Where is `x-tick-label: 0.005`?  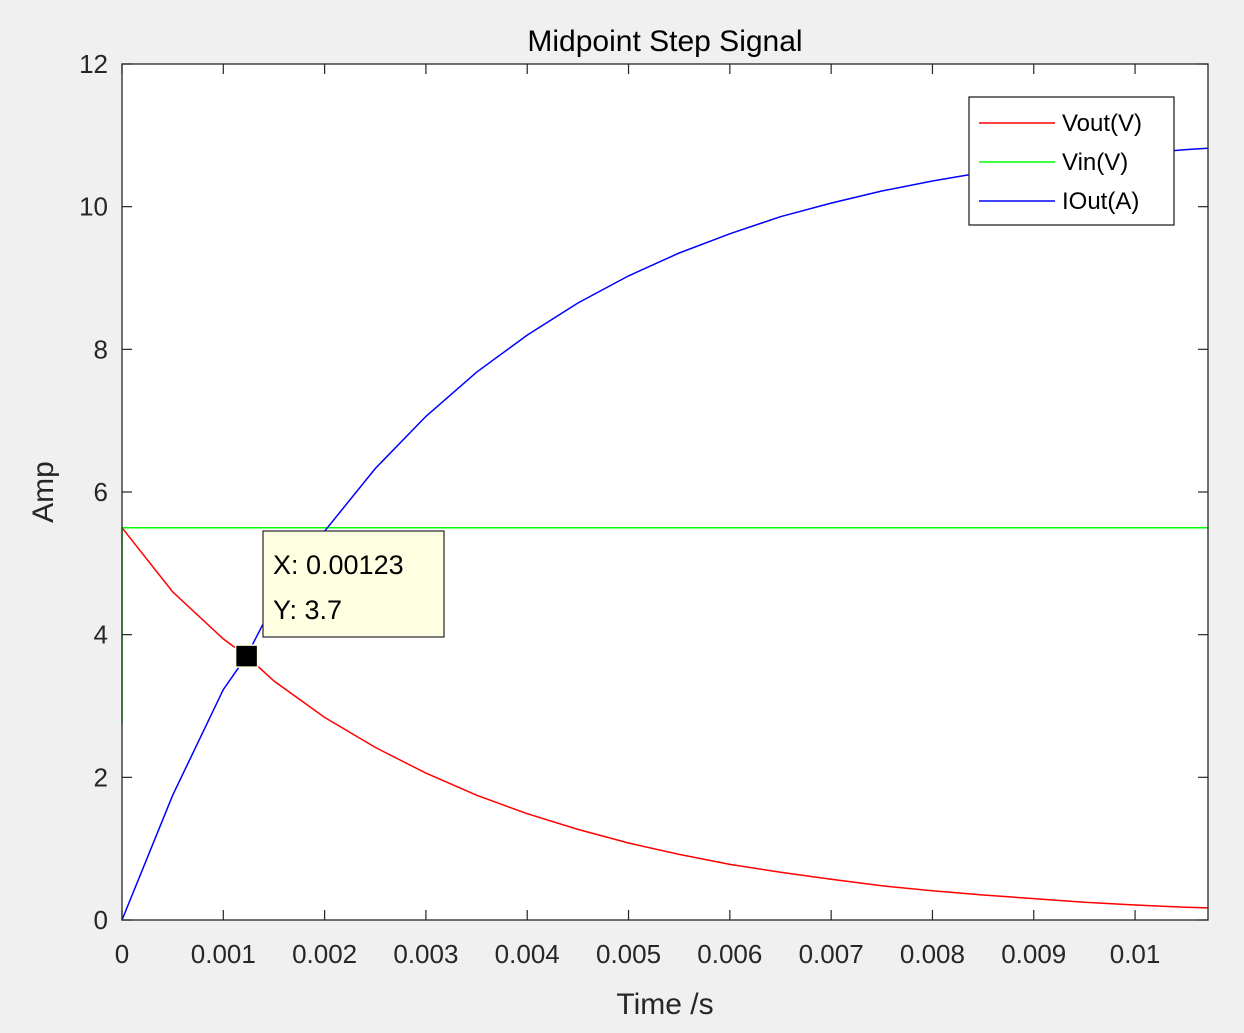 x-tick-label: 0.005 is located at coordinates (628, 954).